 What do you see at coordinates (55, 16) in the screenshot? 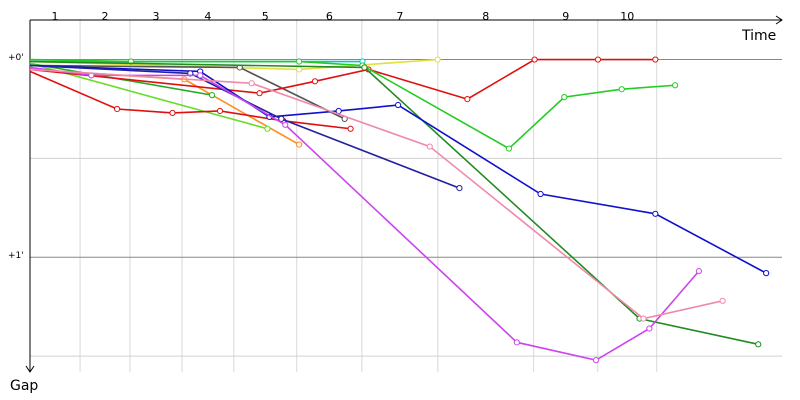
I see `lap-label: 1` at bounding box center [55, 16].